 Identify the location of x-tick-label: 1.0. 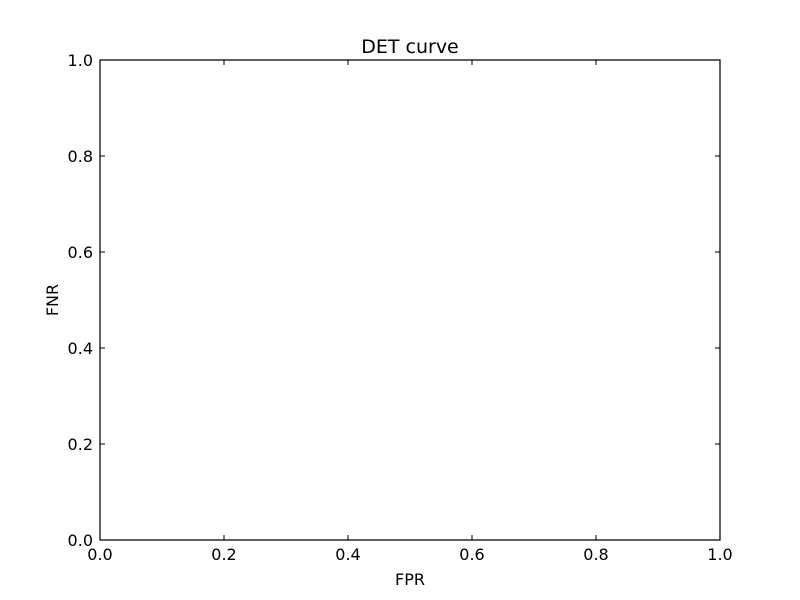
(719, 554).